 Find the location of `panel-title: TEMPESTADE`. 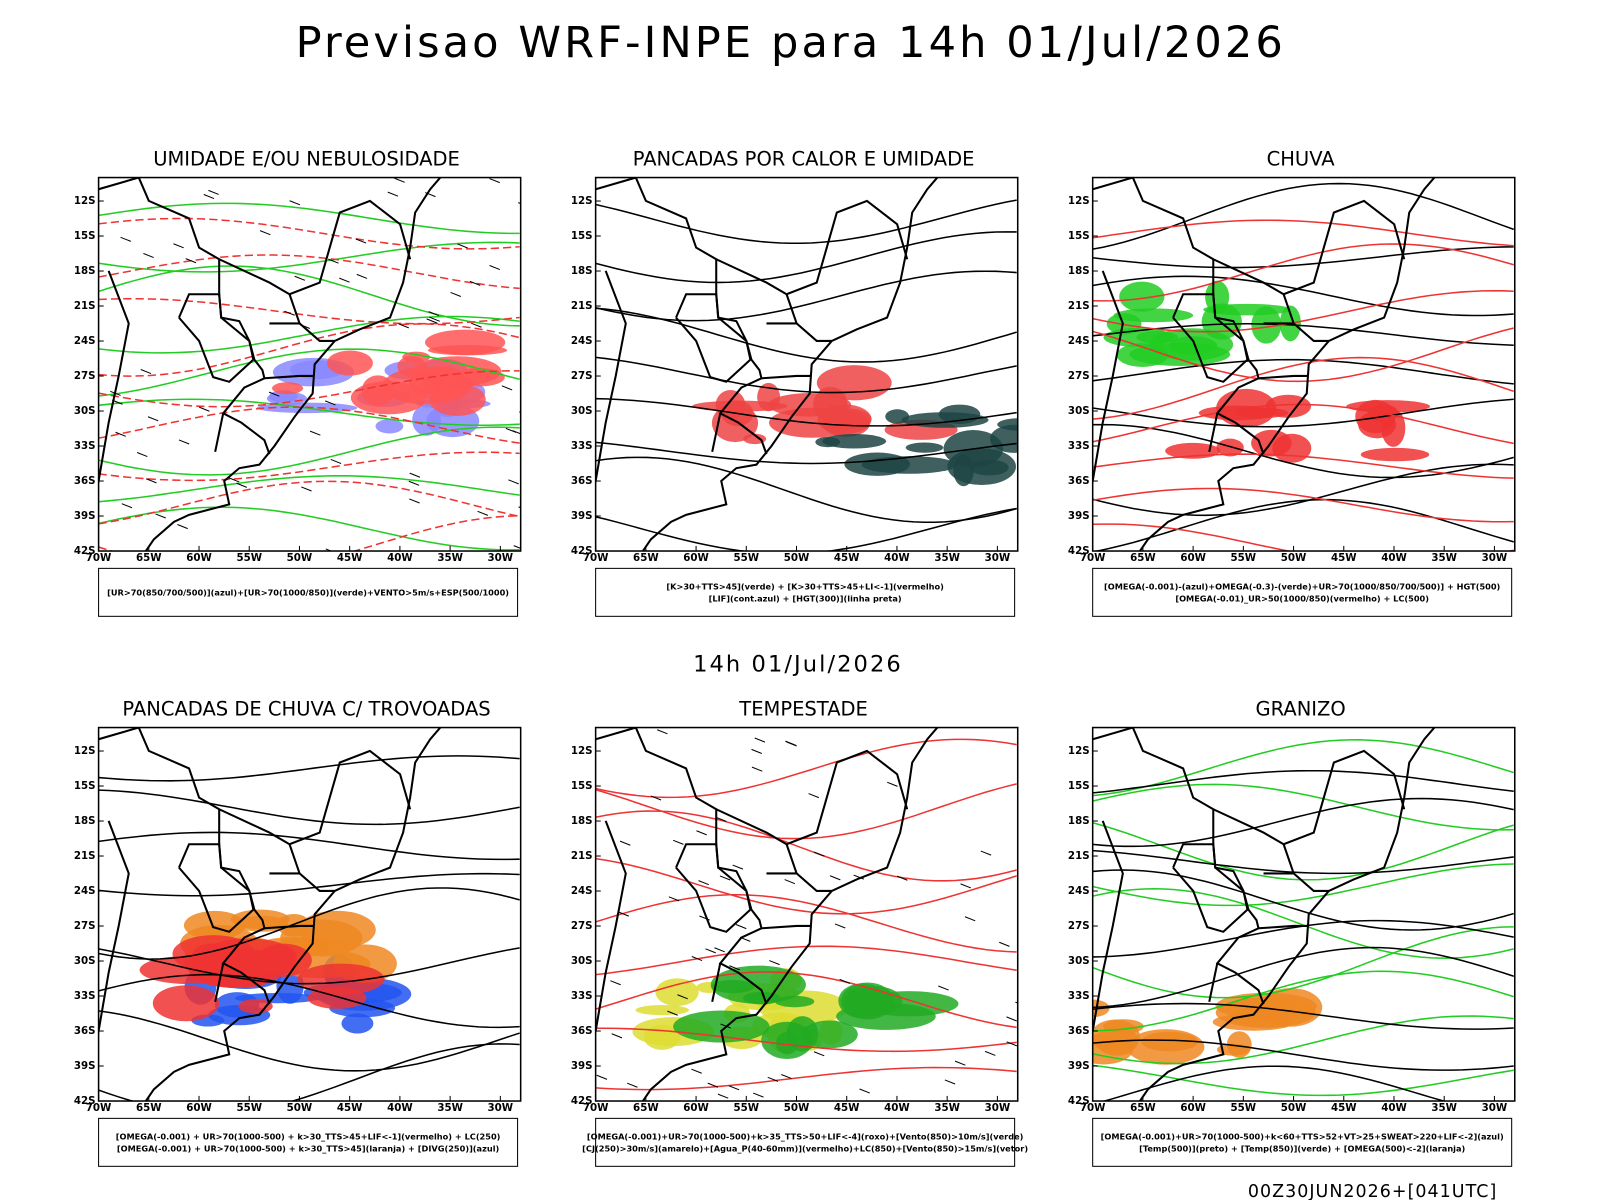

panel-title: TEMPESTADE is located at coordinates (803, 708).